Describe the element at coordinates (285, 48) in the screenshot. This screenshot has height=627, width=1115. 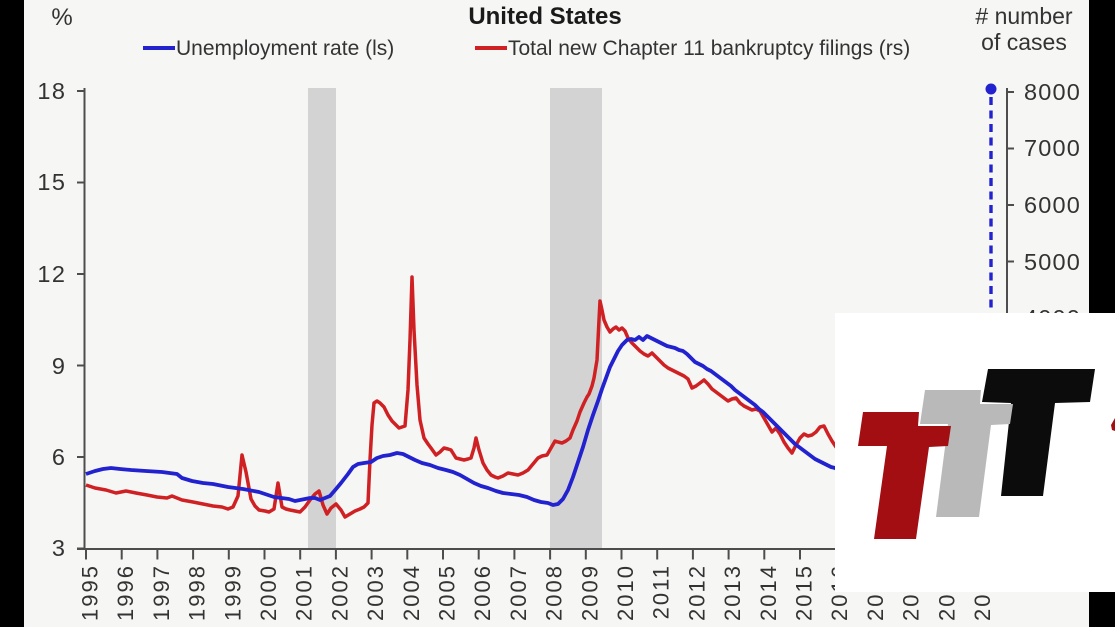
I see `svg-text: Unemployment rate (ls)` at that location.